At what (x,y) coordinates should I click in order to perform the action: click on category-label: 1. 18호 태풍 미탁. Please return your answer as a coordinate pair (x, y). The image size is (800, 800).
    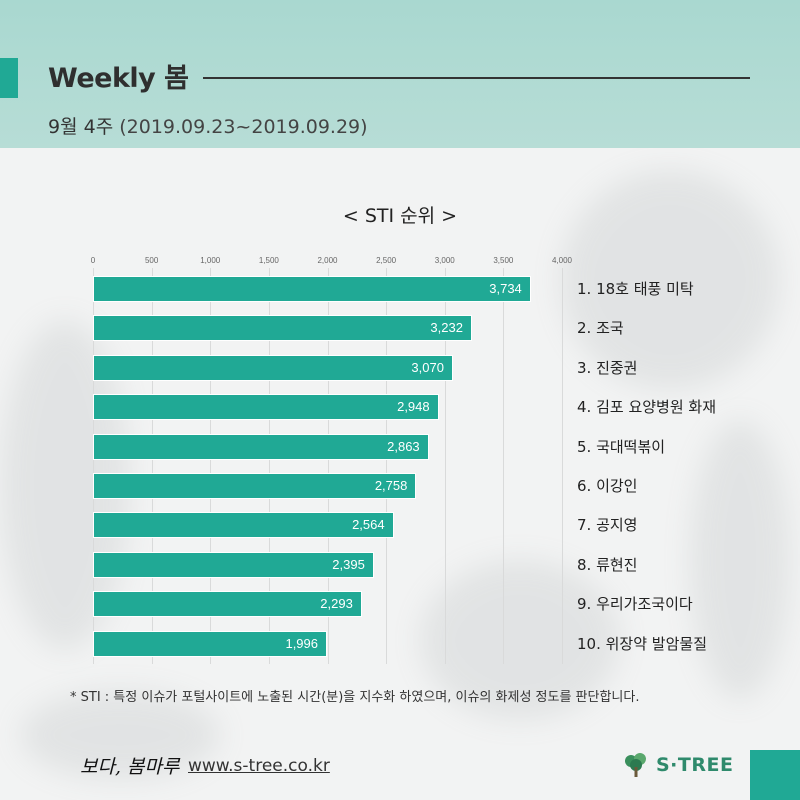
    Looking at the image, I should click on (635, 289).